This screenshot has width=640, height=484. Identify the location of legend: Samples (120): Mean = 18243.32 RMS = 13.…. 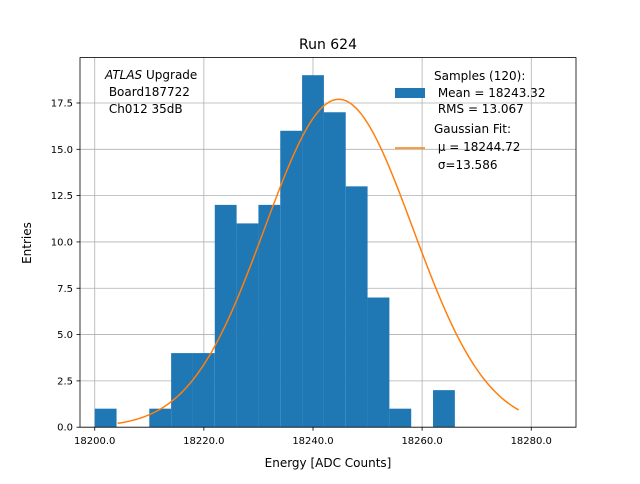
(470, 120).